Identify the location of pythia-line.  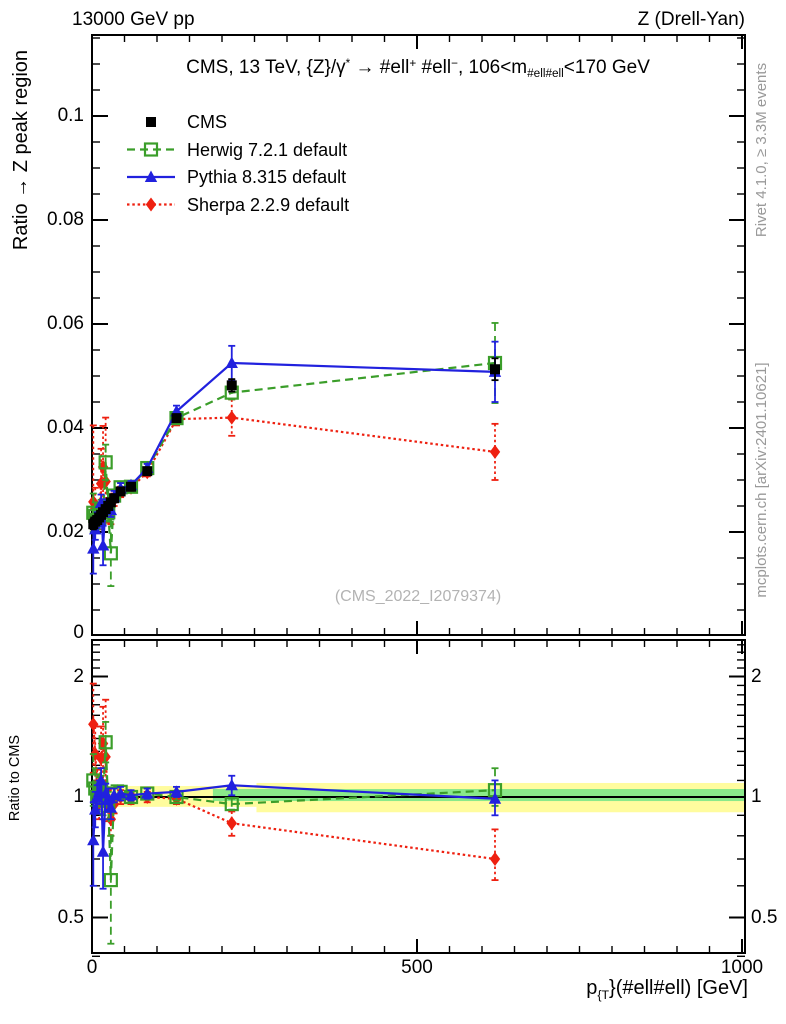
(294, 455).